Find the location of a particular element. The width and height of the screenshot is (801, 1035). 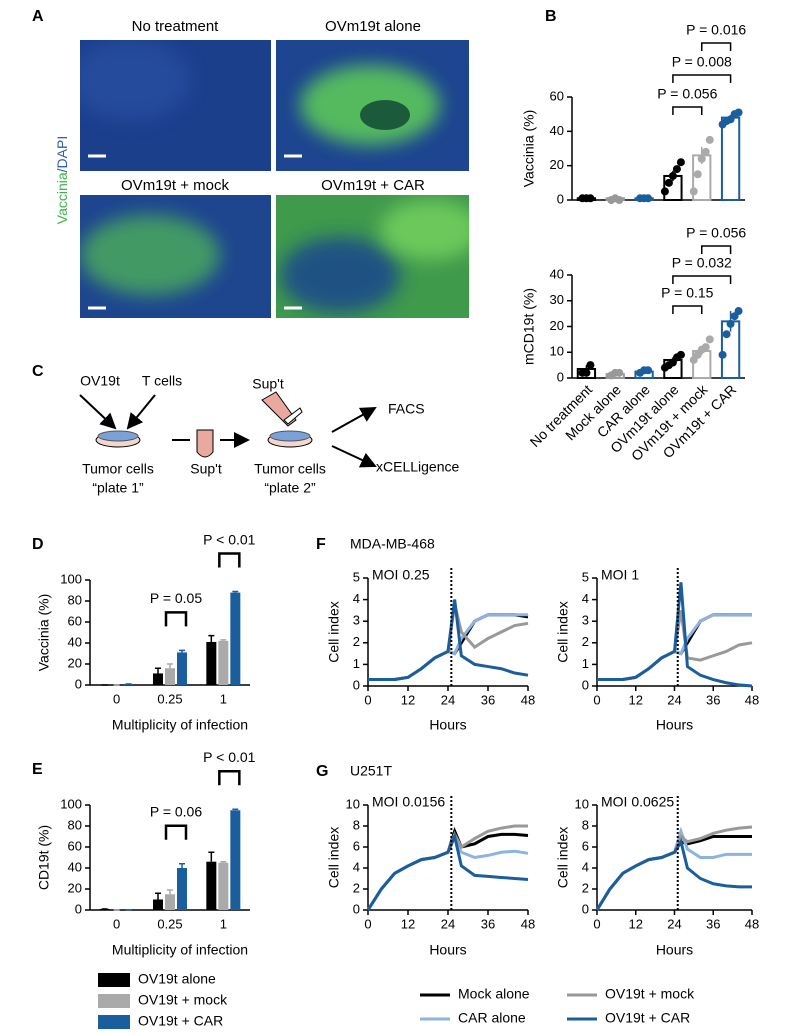

label-part: Vaccinia is located at coordinates (62, 198).